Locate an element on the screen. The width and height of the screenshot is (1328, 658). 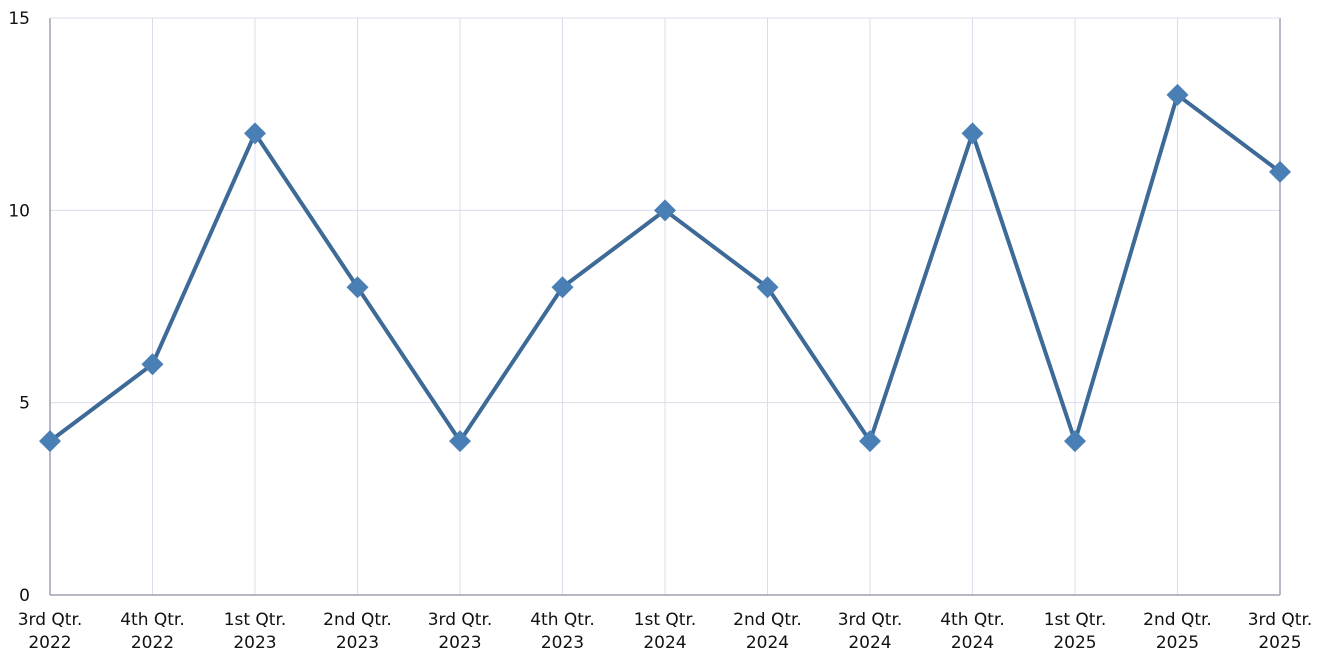
x-tick-label: 4th Qtr. 2023 is located at coordinates (562, 631).